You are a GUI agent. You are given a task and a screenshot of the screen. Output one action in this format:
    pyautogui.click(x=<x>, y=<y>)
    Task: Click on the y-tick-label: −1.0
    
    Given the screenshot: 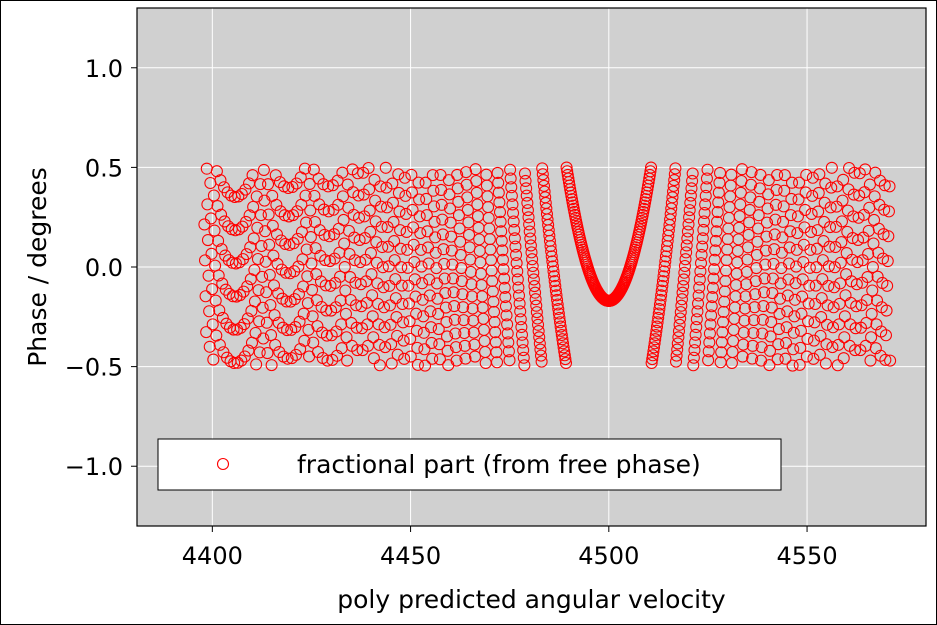 What is the action you would take?
    pyautogui.click(x=94, y=467)
    